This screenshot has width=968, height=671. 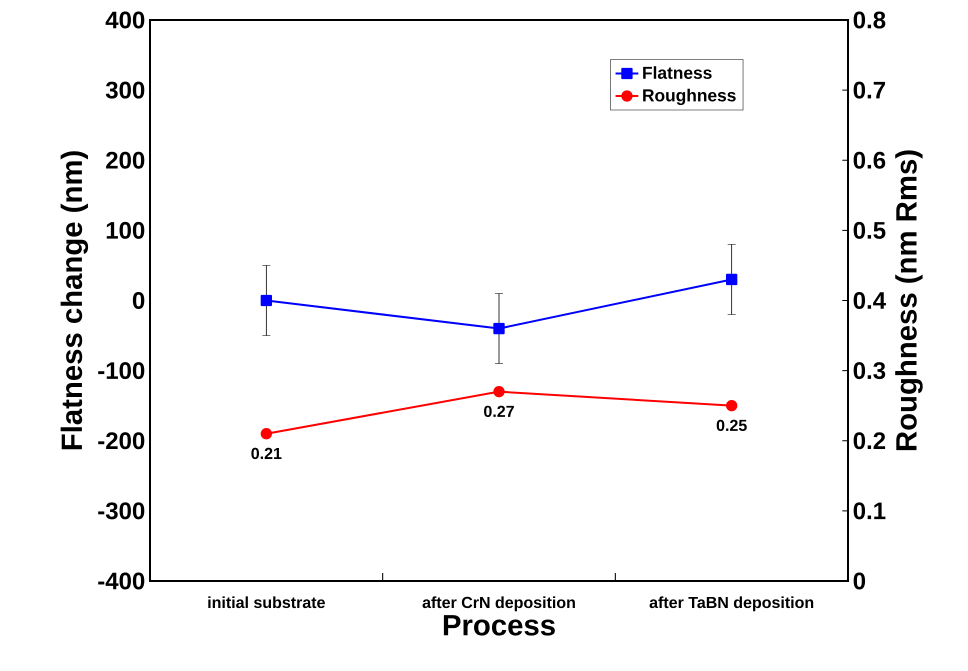 I want to click on y2-tick-label: 0.5, so click(x=870, y=230).